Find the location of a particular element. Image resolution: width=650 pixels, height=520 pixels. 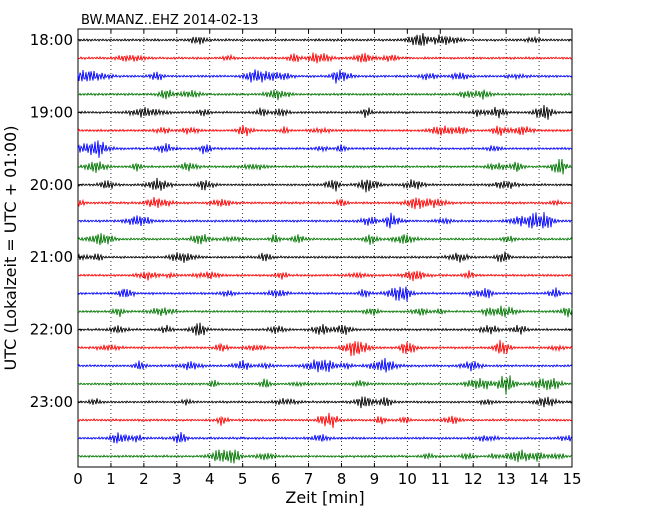

x-tick-label: 0 is located at coordinates (78, 479).